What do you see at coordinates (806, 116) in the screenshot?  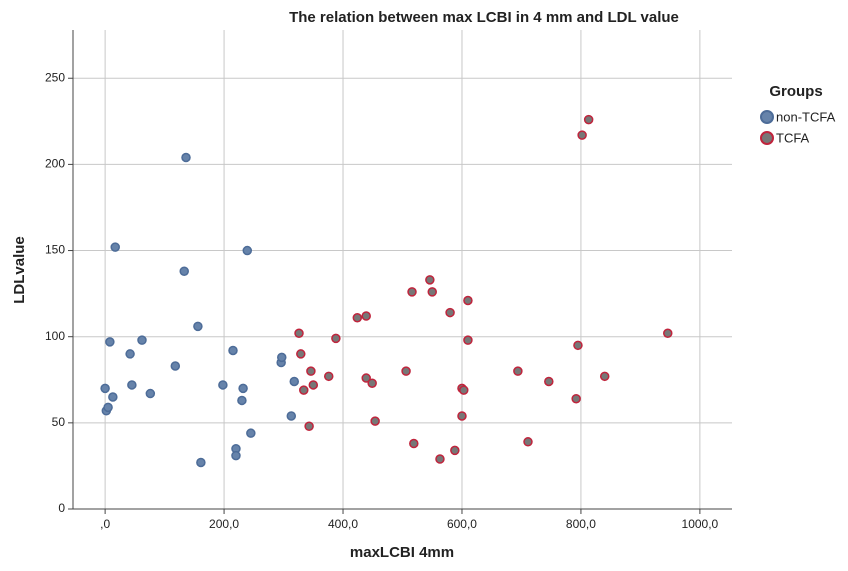 I see `legend-label: non-TCFA` at bounding box center [806, 116].